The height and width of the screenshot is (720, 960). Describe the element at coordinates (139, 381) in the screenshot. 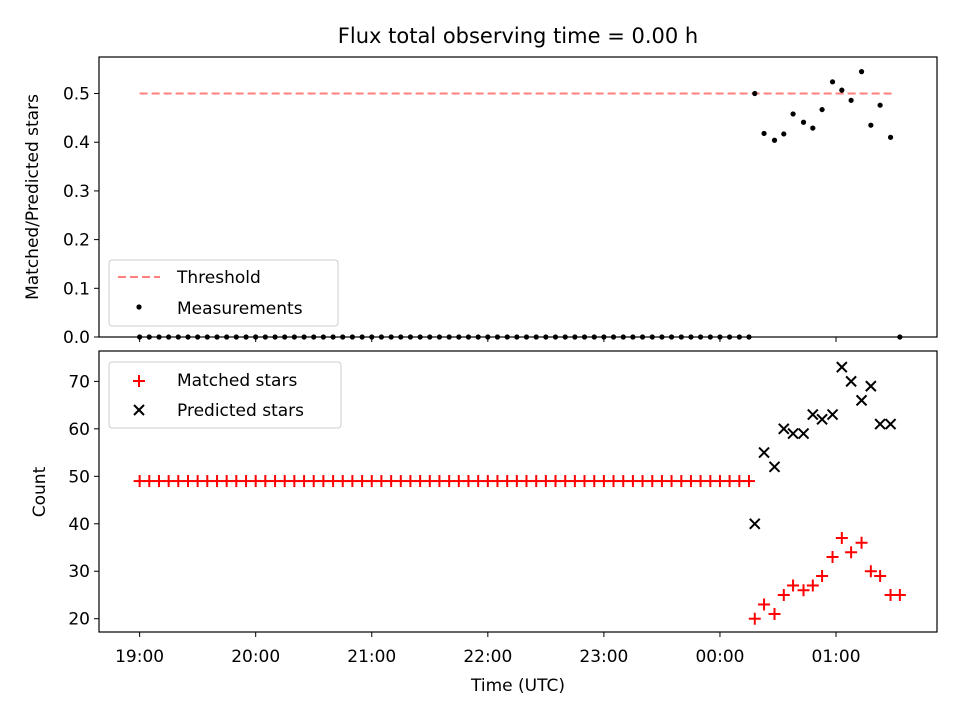

I see `legend-matched-marker` at that location.